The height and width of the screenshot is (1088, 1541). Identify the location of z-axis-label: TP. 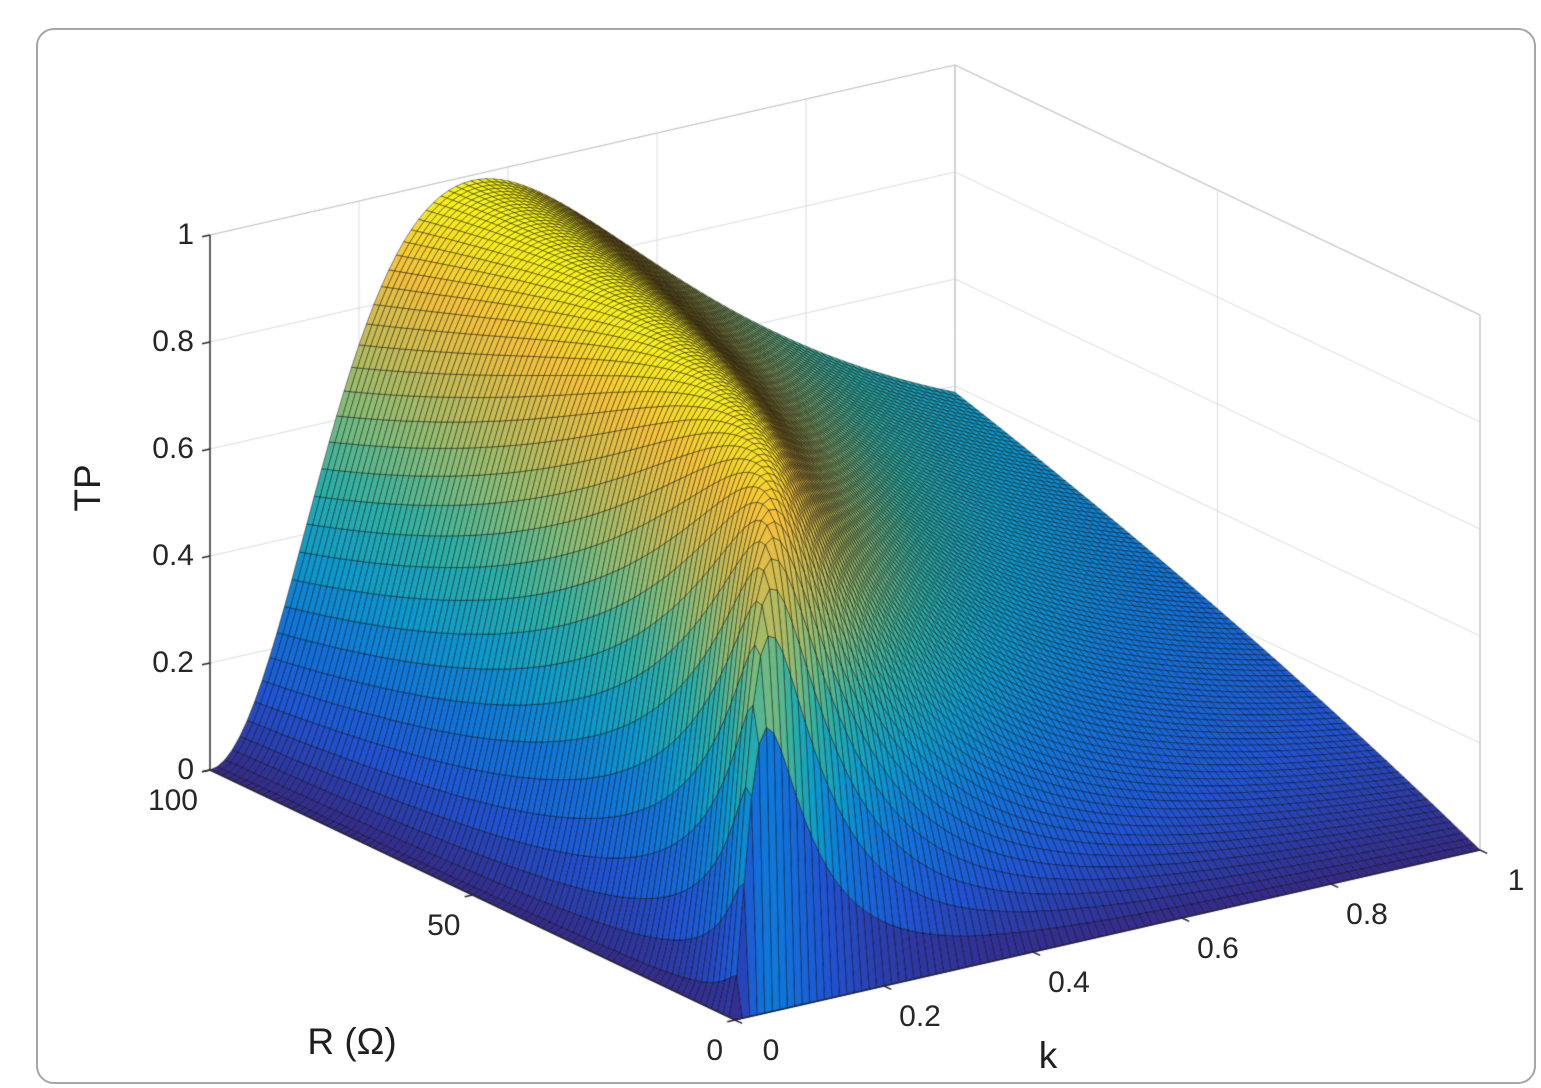
(87, 488).